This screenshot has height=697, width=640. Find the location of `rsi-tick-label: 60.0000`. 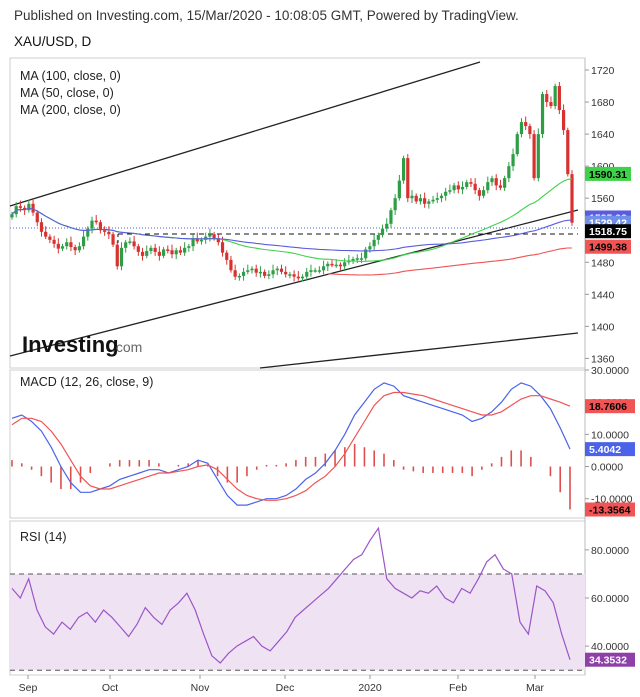

rsi-tick-label: 60.0000 is located at coordinates (610, 599).